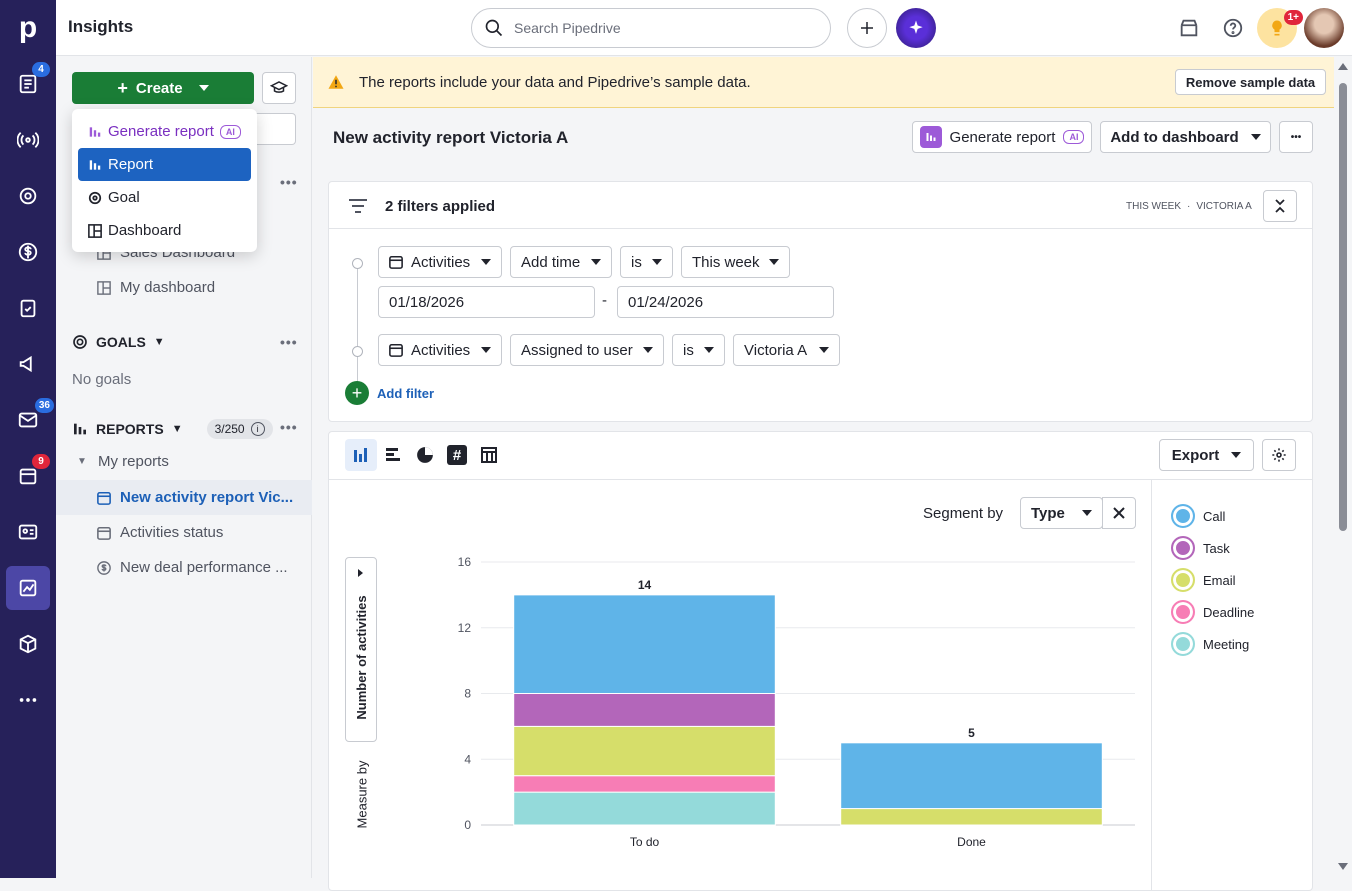 The height and width of the screenshot is (891, 1352). I want to click on quick-add-button, so click(867, 28).